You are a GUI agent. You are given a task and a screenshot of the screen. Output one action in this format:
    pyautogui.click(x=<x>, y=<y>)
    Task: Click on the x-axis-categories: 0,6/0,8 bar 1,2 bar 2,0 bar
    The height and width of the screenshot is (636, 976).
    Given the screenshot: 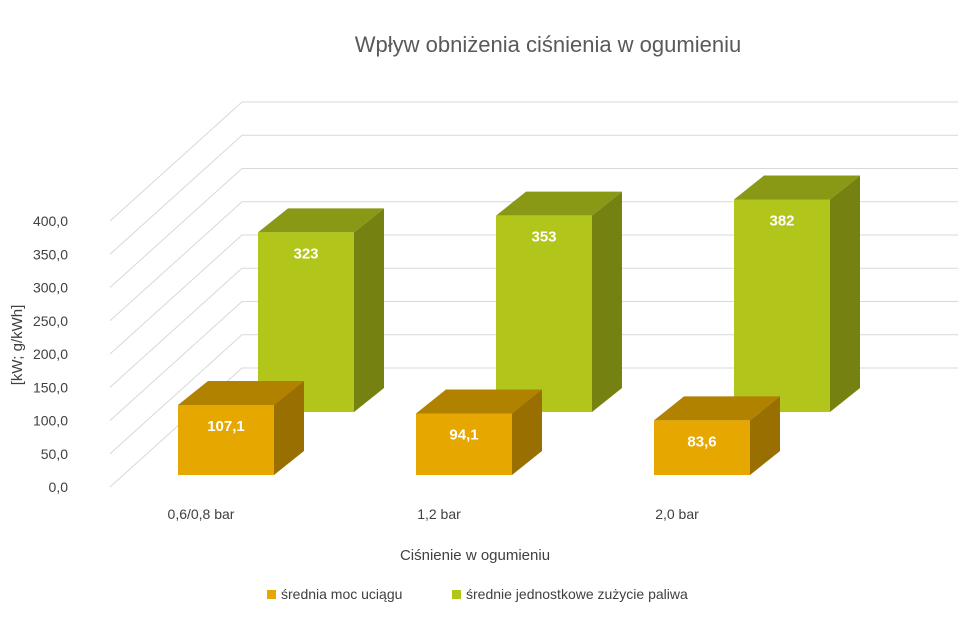 What is the action you would take?
    pyautogui.click(x=434, y=514)
    